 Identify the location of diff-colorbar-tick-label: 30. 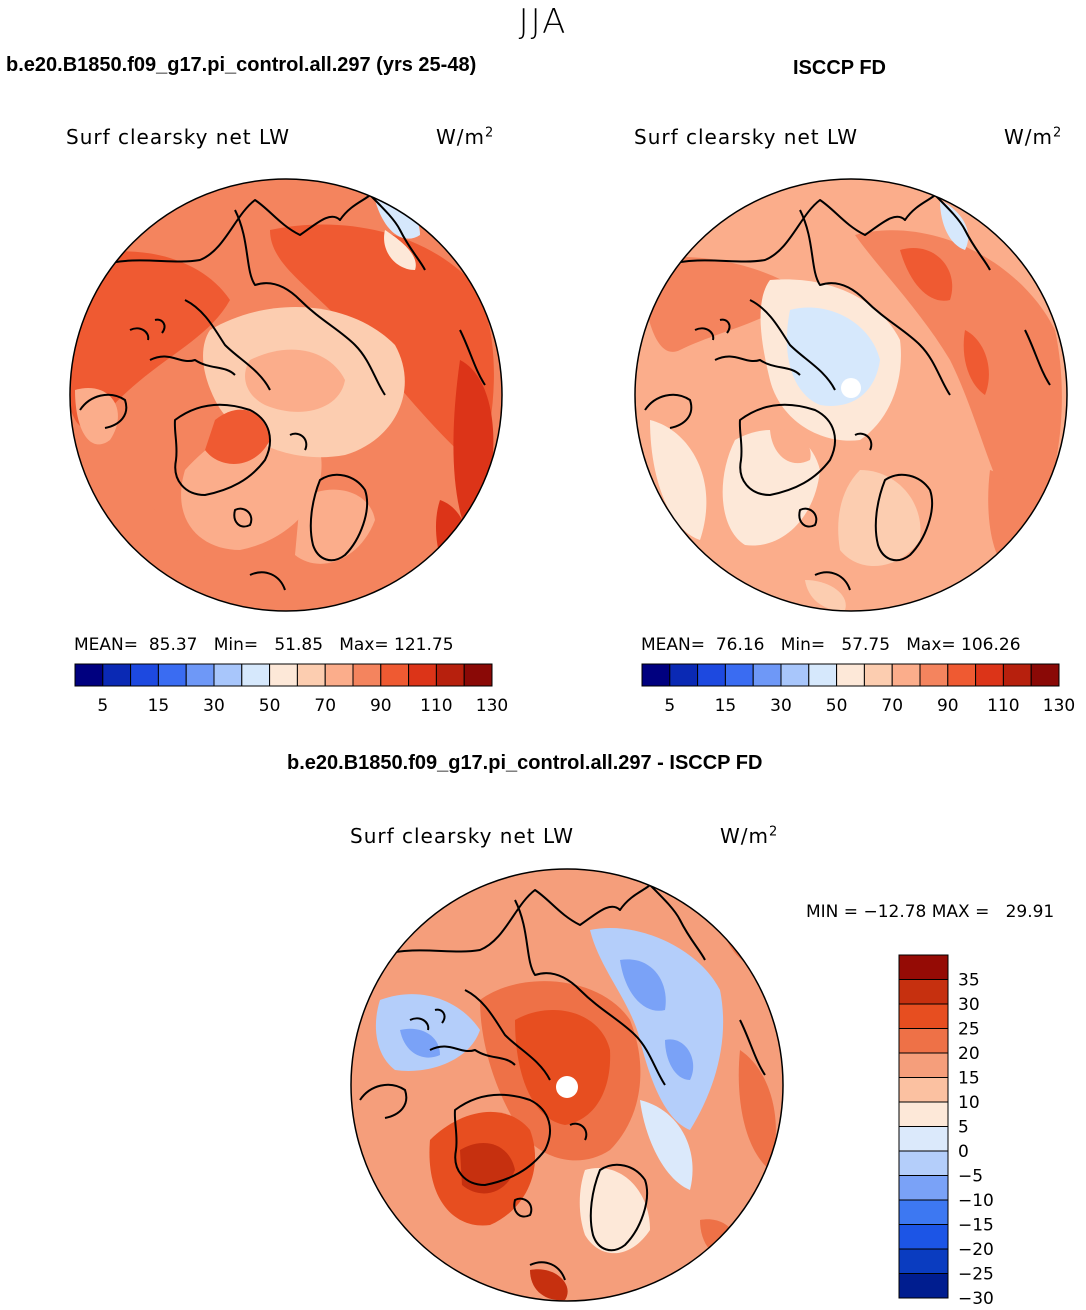
(969, 1005).